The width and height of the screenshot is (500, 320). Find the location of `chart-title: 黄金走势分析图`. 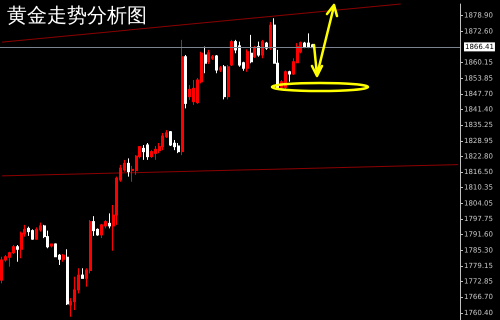

chart-title: 黄金走势分析图 is located at coordinates (77, 15).